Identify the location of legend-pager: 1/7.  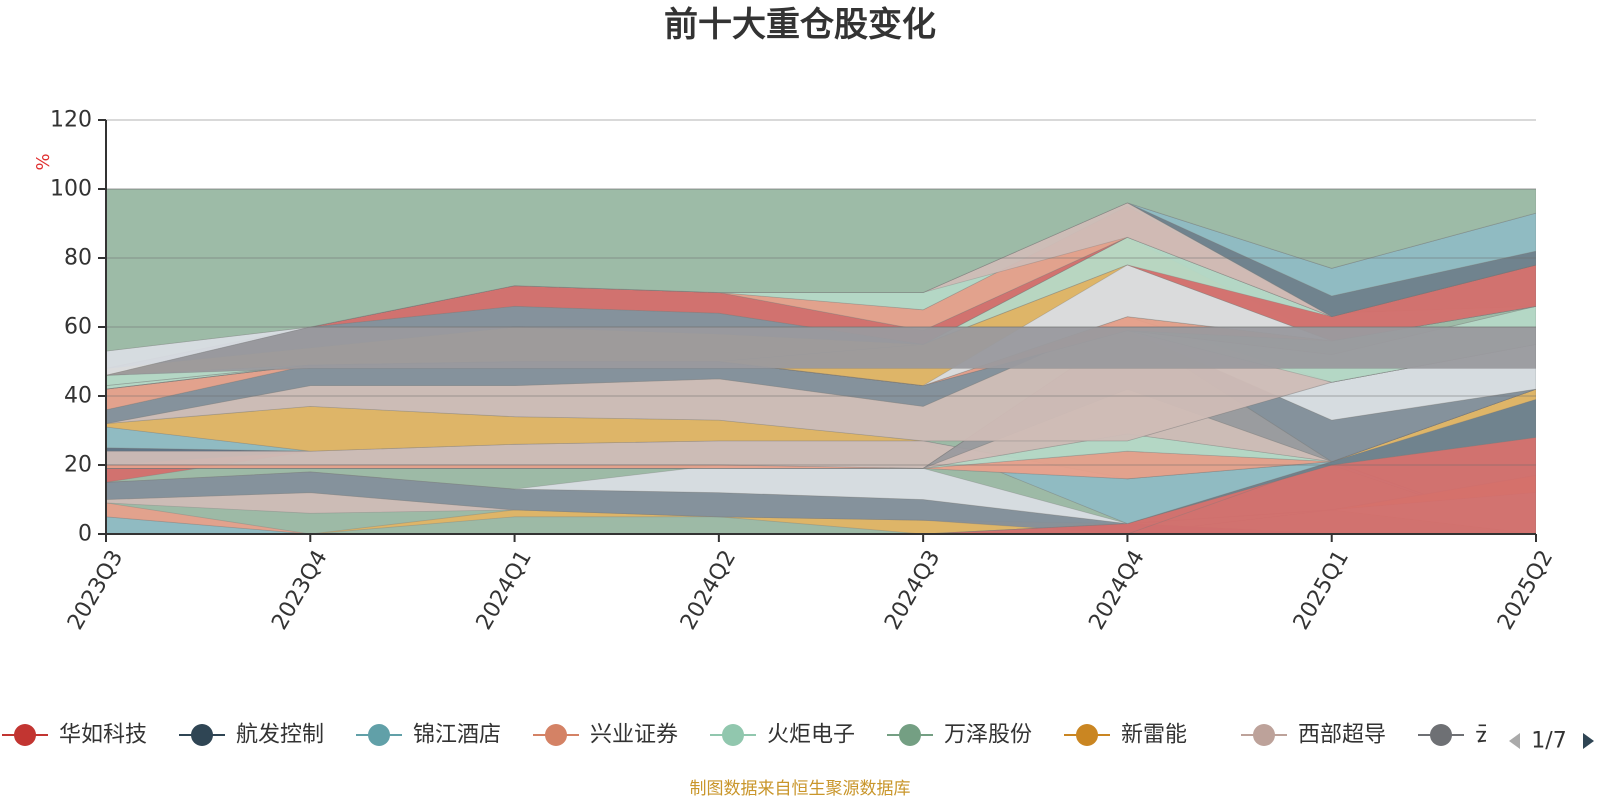
(1551, 741).